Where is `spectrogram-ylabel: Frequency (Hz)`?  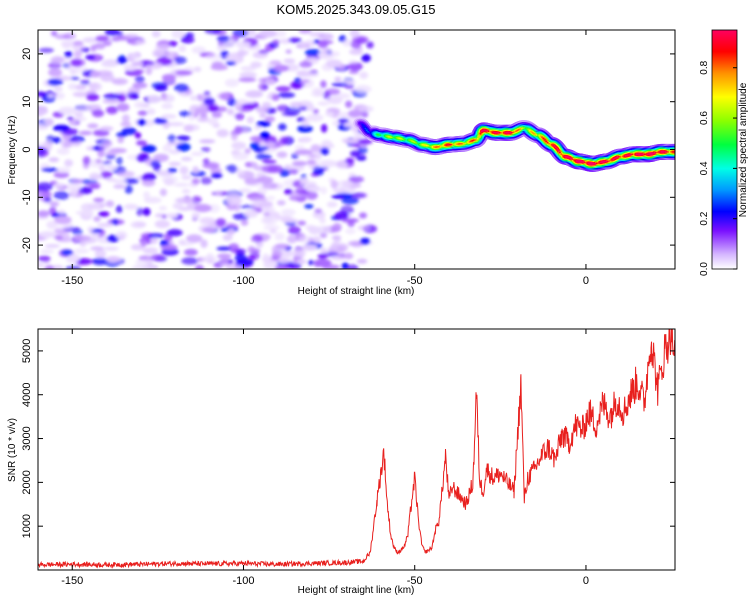
spectrogram-ylabel: Frequency (Hz) is located at coordinates (12, 150).